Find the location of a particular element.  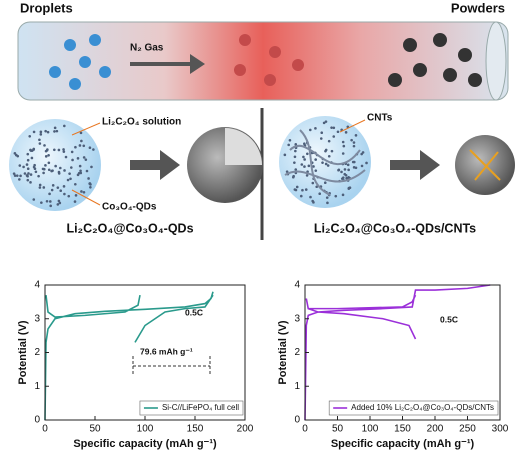

qds-label: Co₃O₄-QDs is located at coordinates (129, 207).